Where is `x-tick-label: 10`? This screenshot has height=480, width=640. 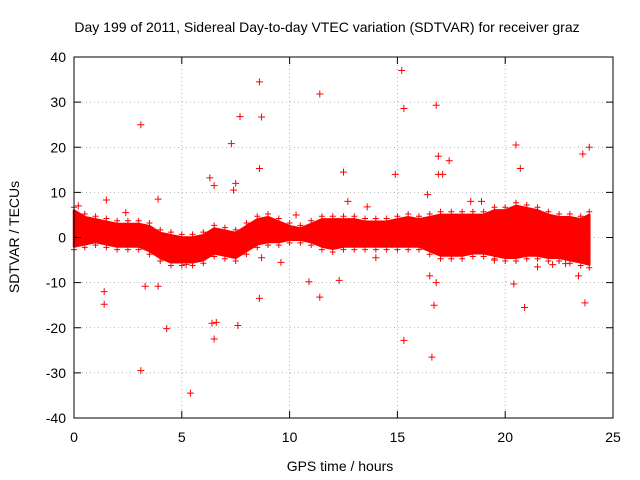 x-tick-label: 10 is located at coordinates (290, 437).